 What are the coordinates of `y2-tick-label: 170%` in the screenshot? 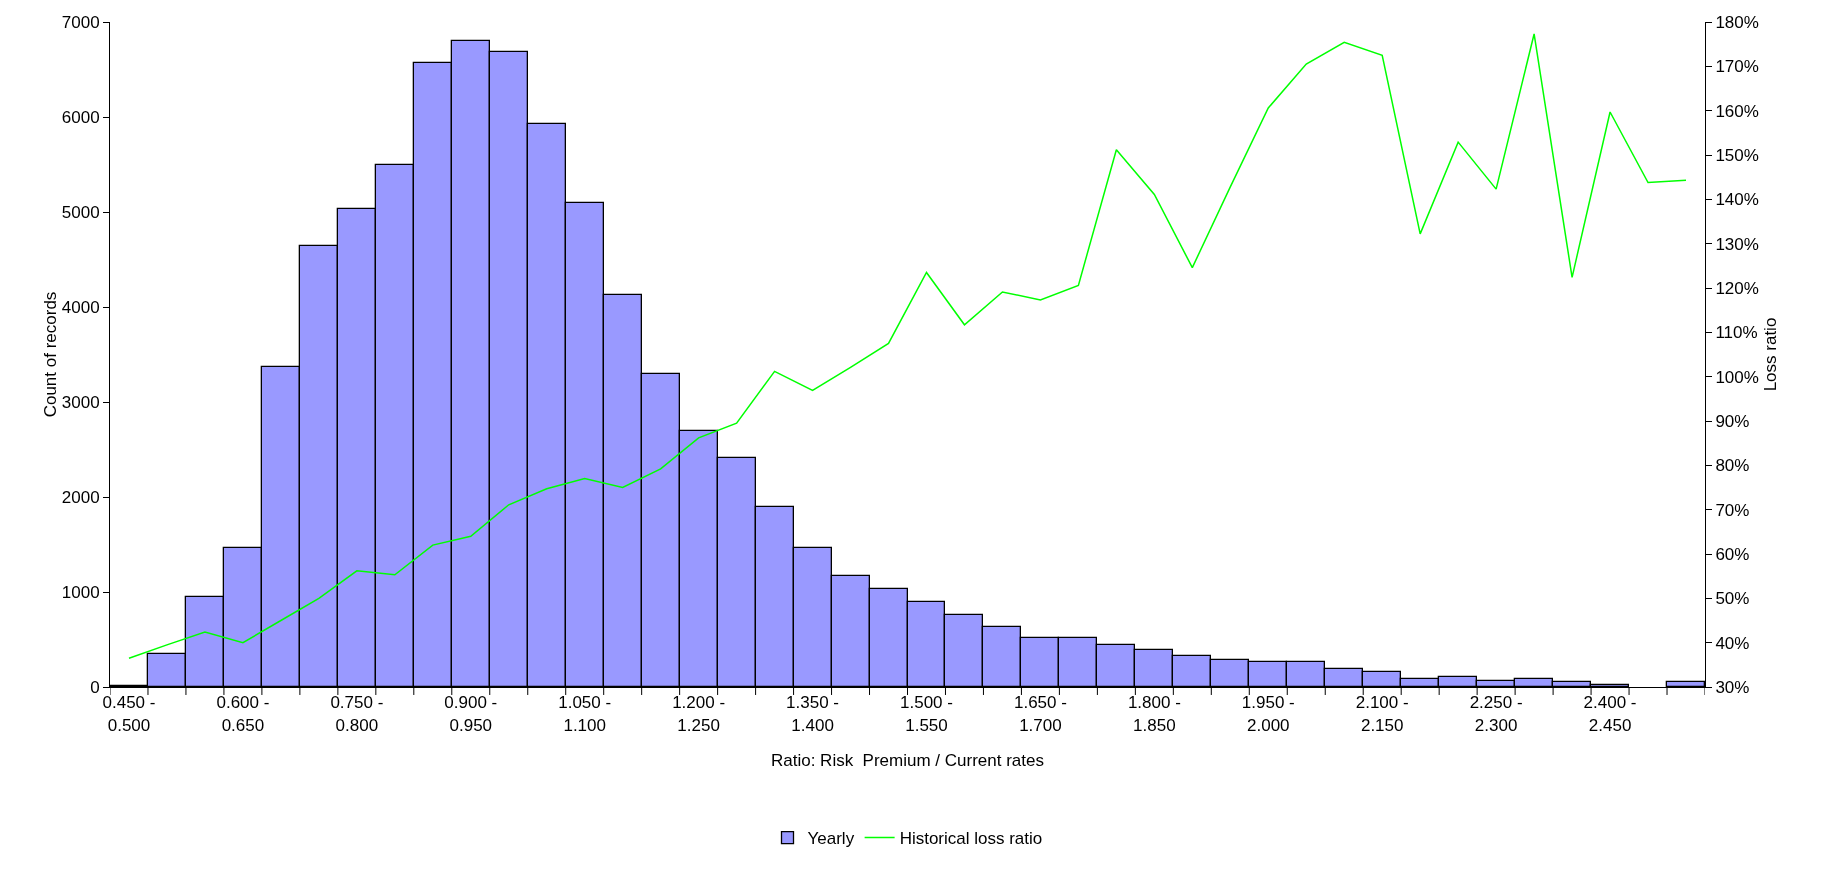 It's located at (1737, 67).